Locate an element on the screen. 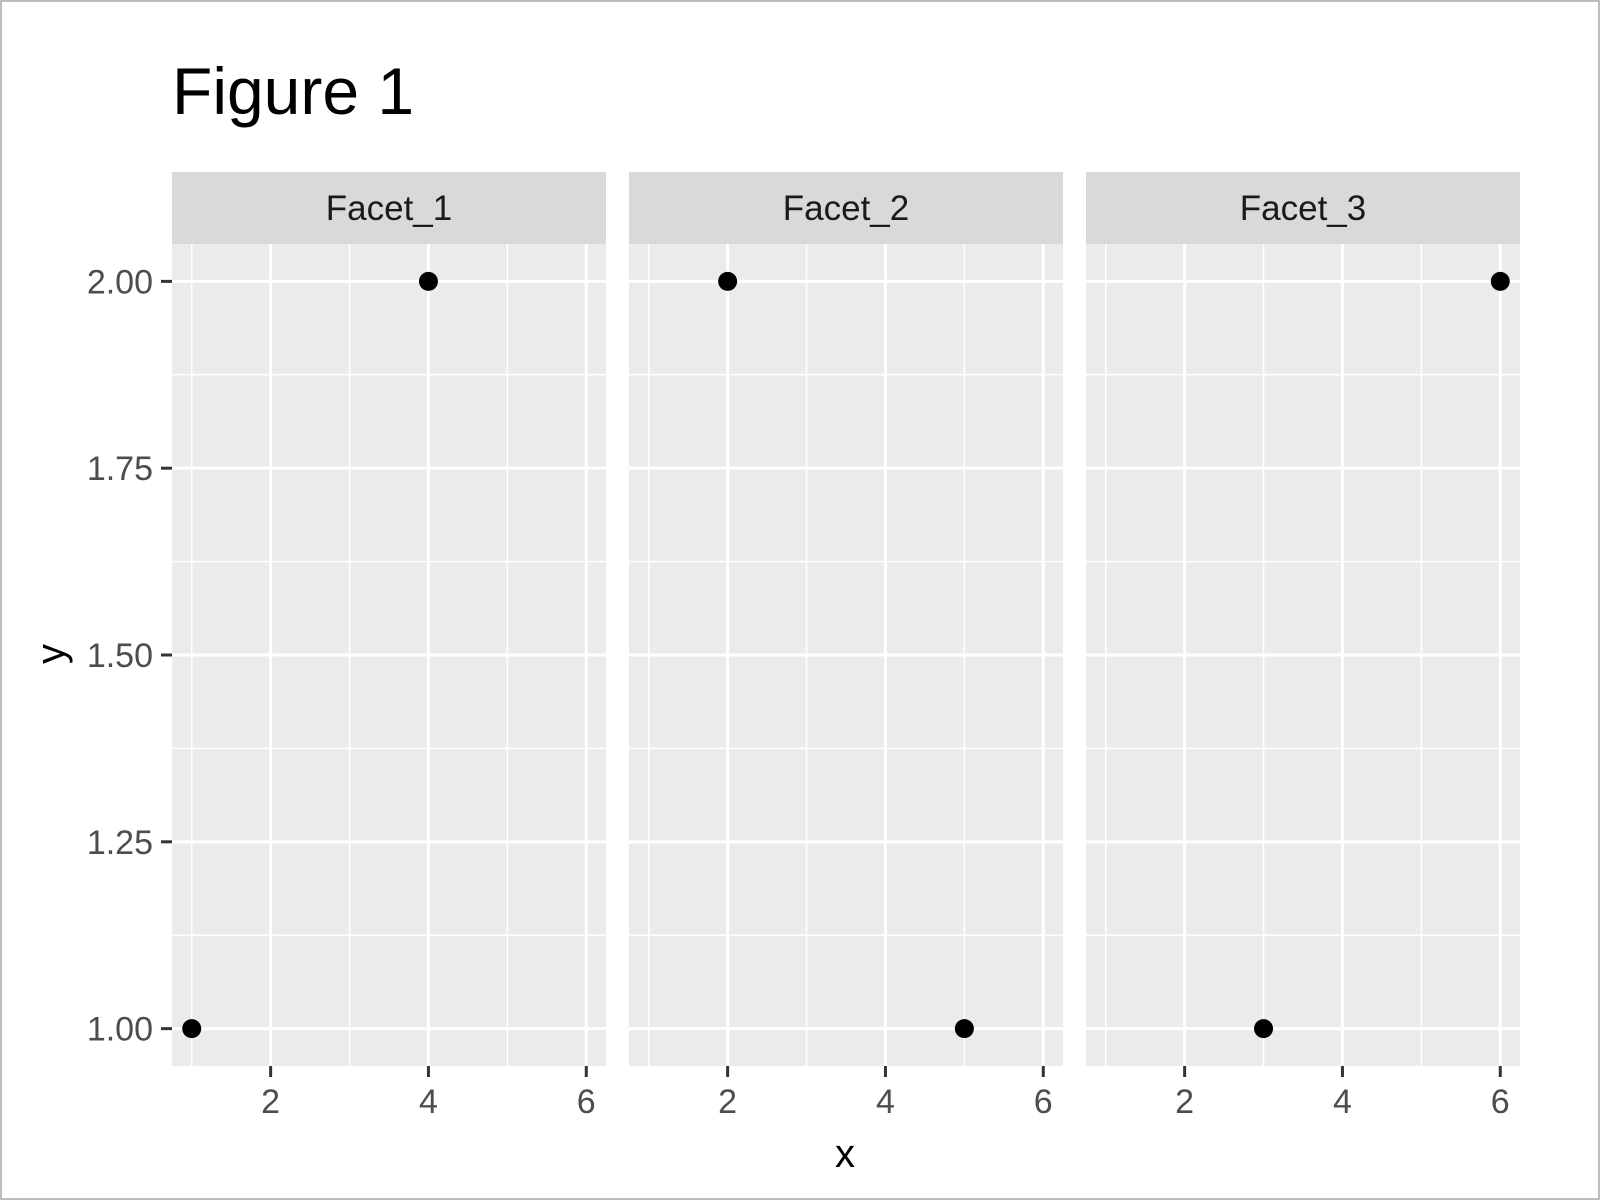 The width and height of the screenshot is (1600, 1202). x-axis-title: x is located at coordinates (845, 1154).